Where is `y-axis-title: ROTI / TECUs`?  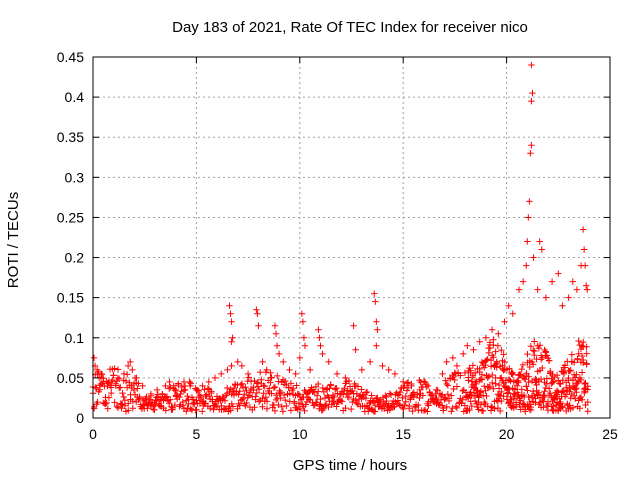 y-axis-title: ROTI / TECUs is located at coordinates (13, 240).